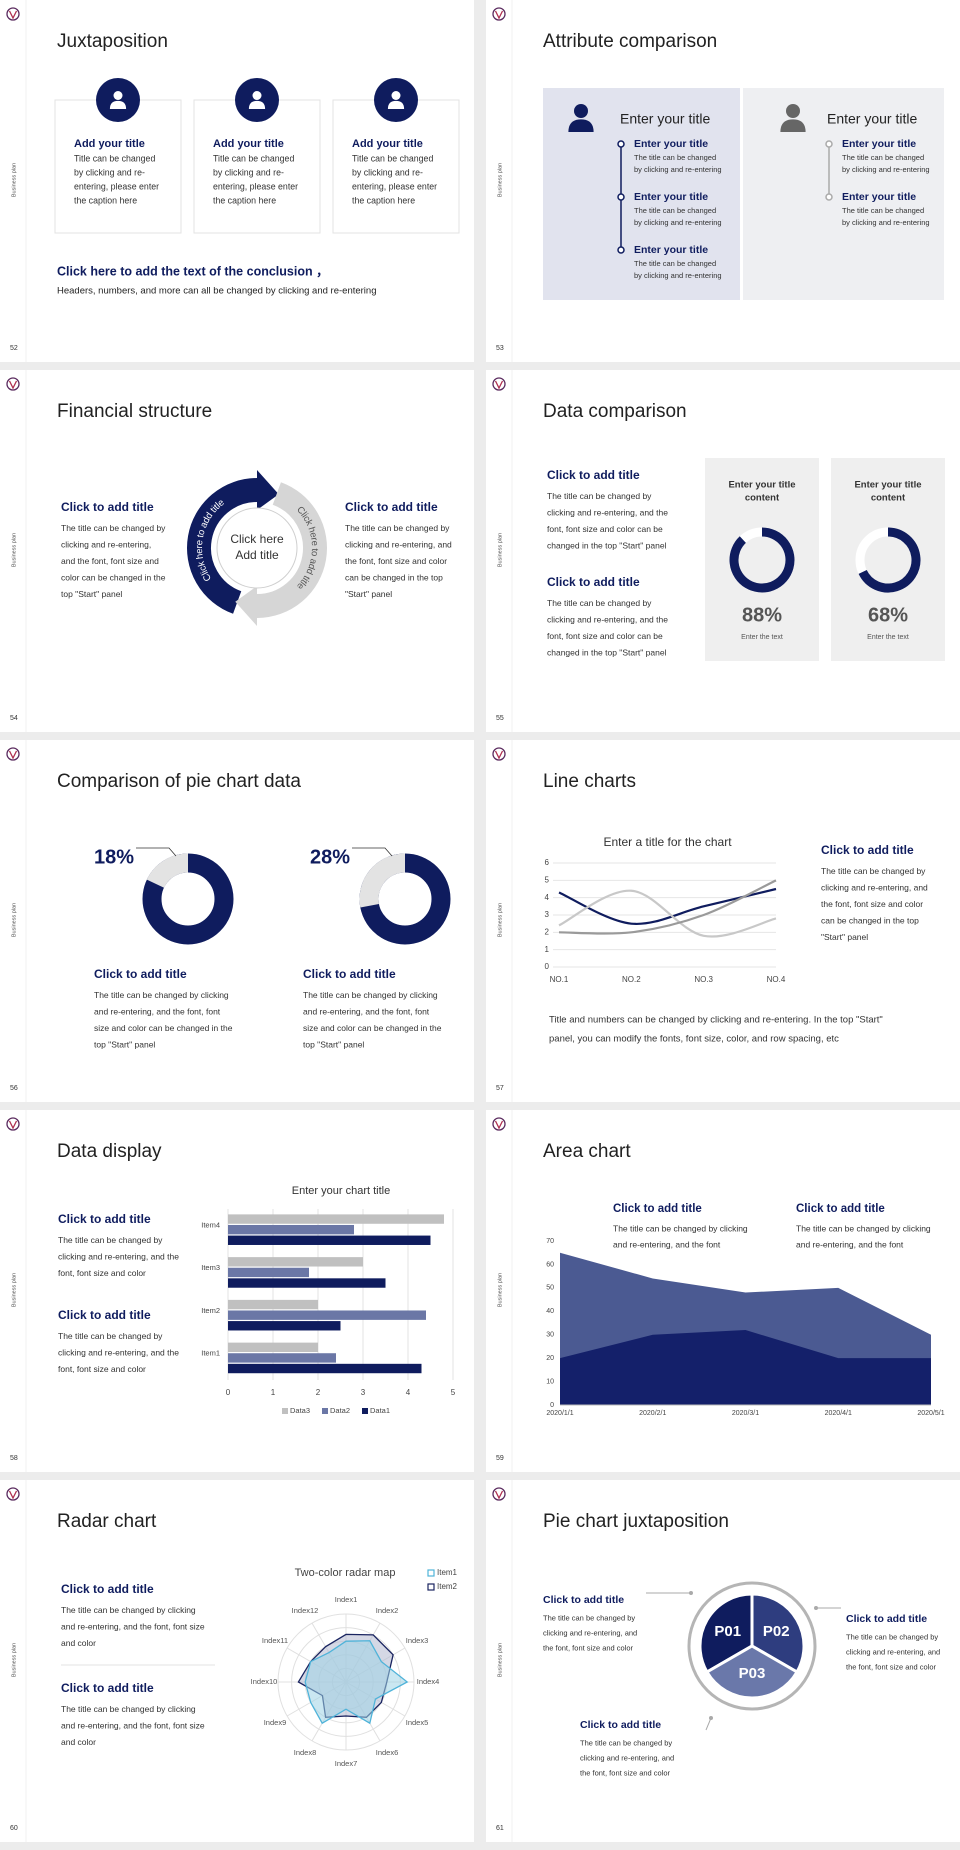  What do you see at coordinates (559, 979) in the screenshot?
I see `x-tick-label: NO.1` at bounding box center [559, 979].